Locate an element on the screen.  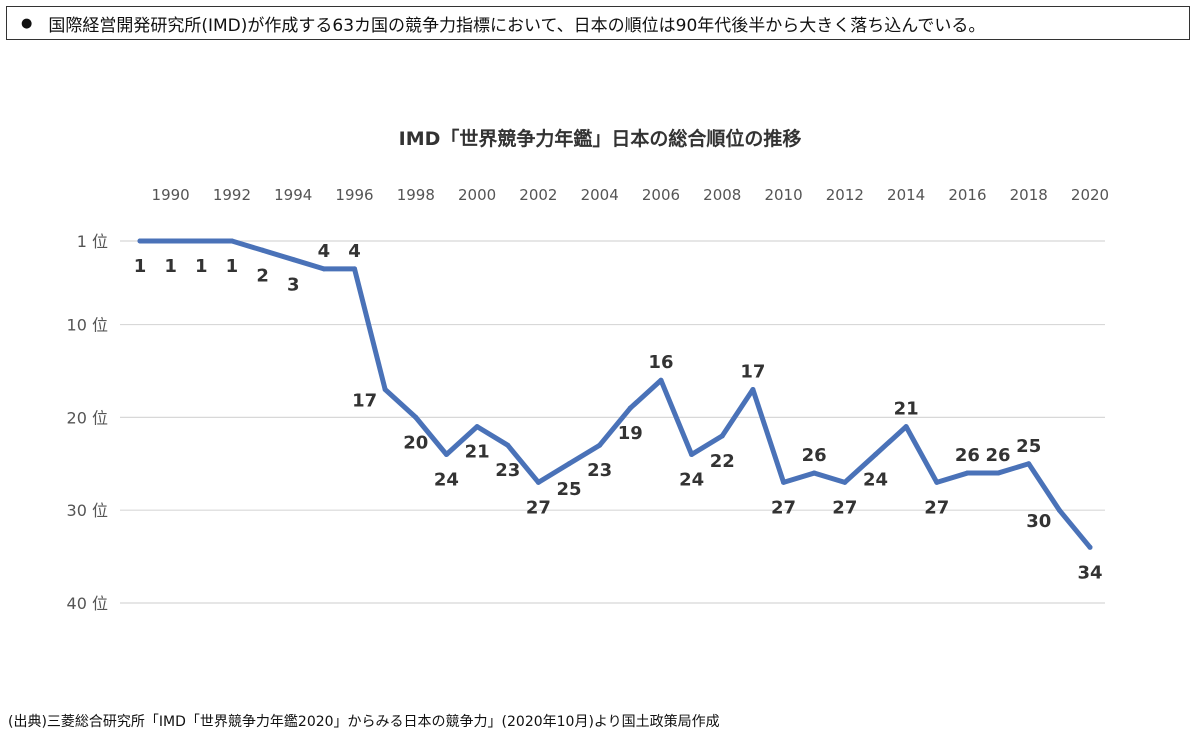
y-tick-label: 20 位 is located at coordinates (87, 417).